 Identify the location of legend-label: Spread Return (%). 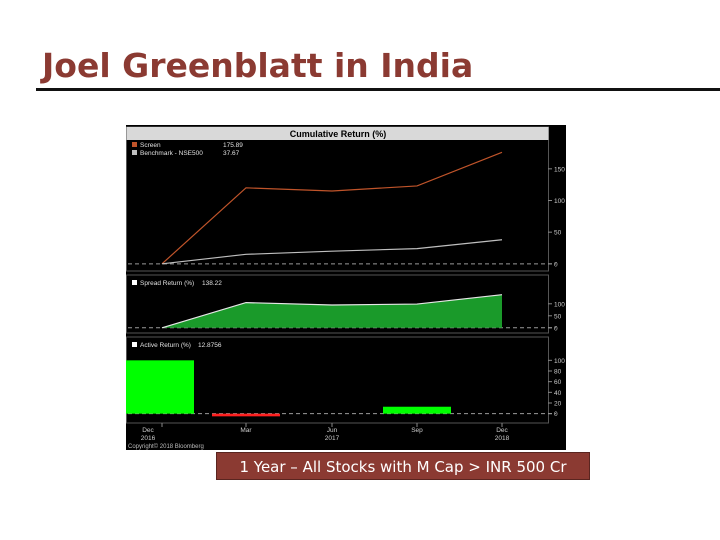
(167, 283).